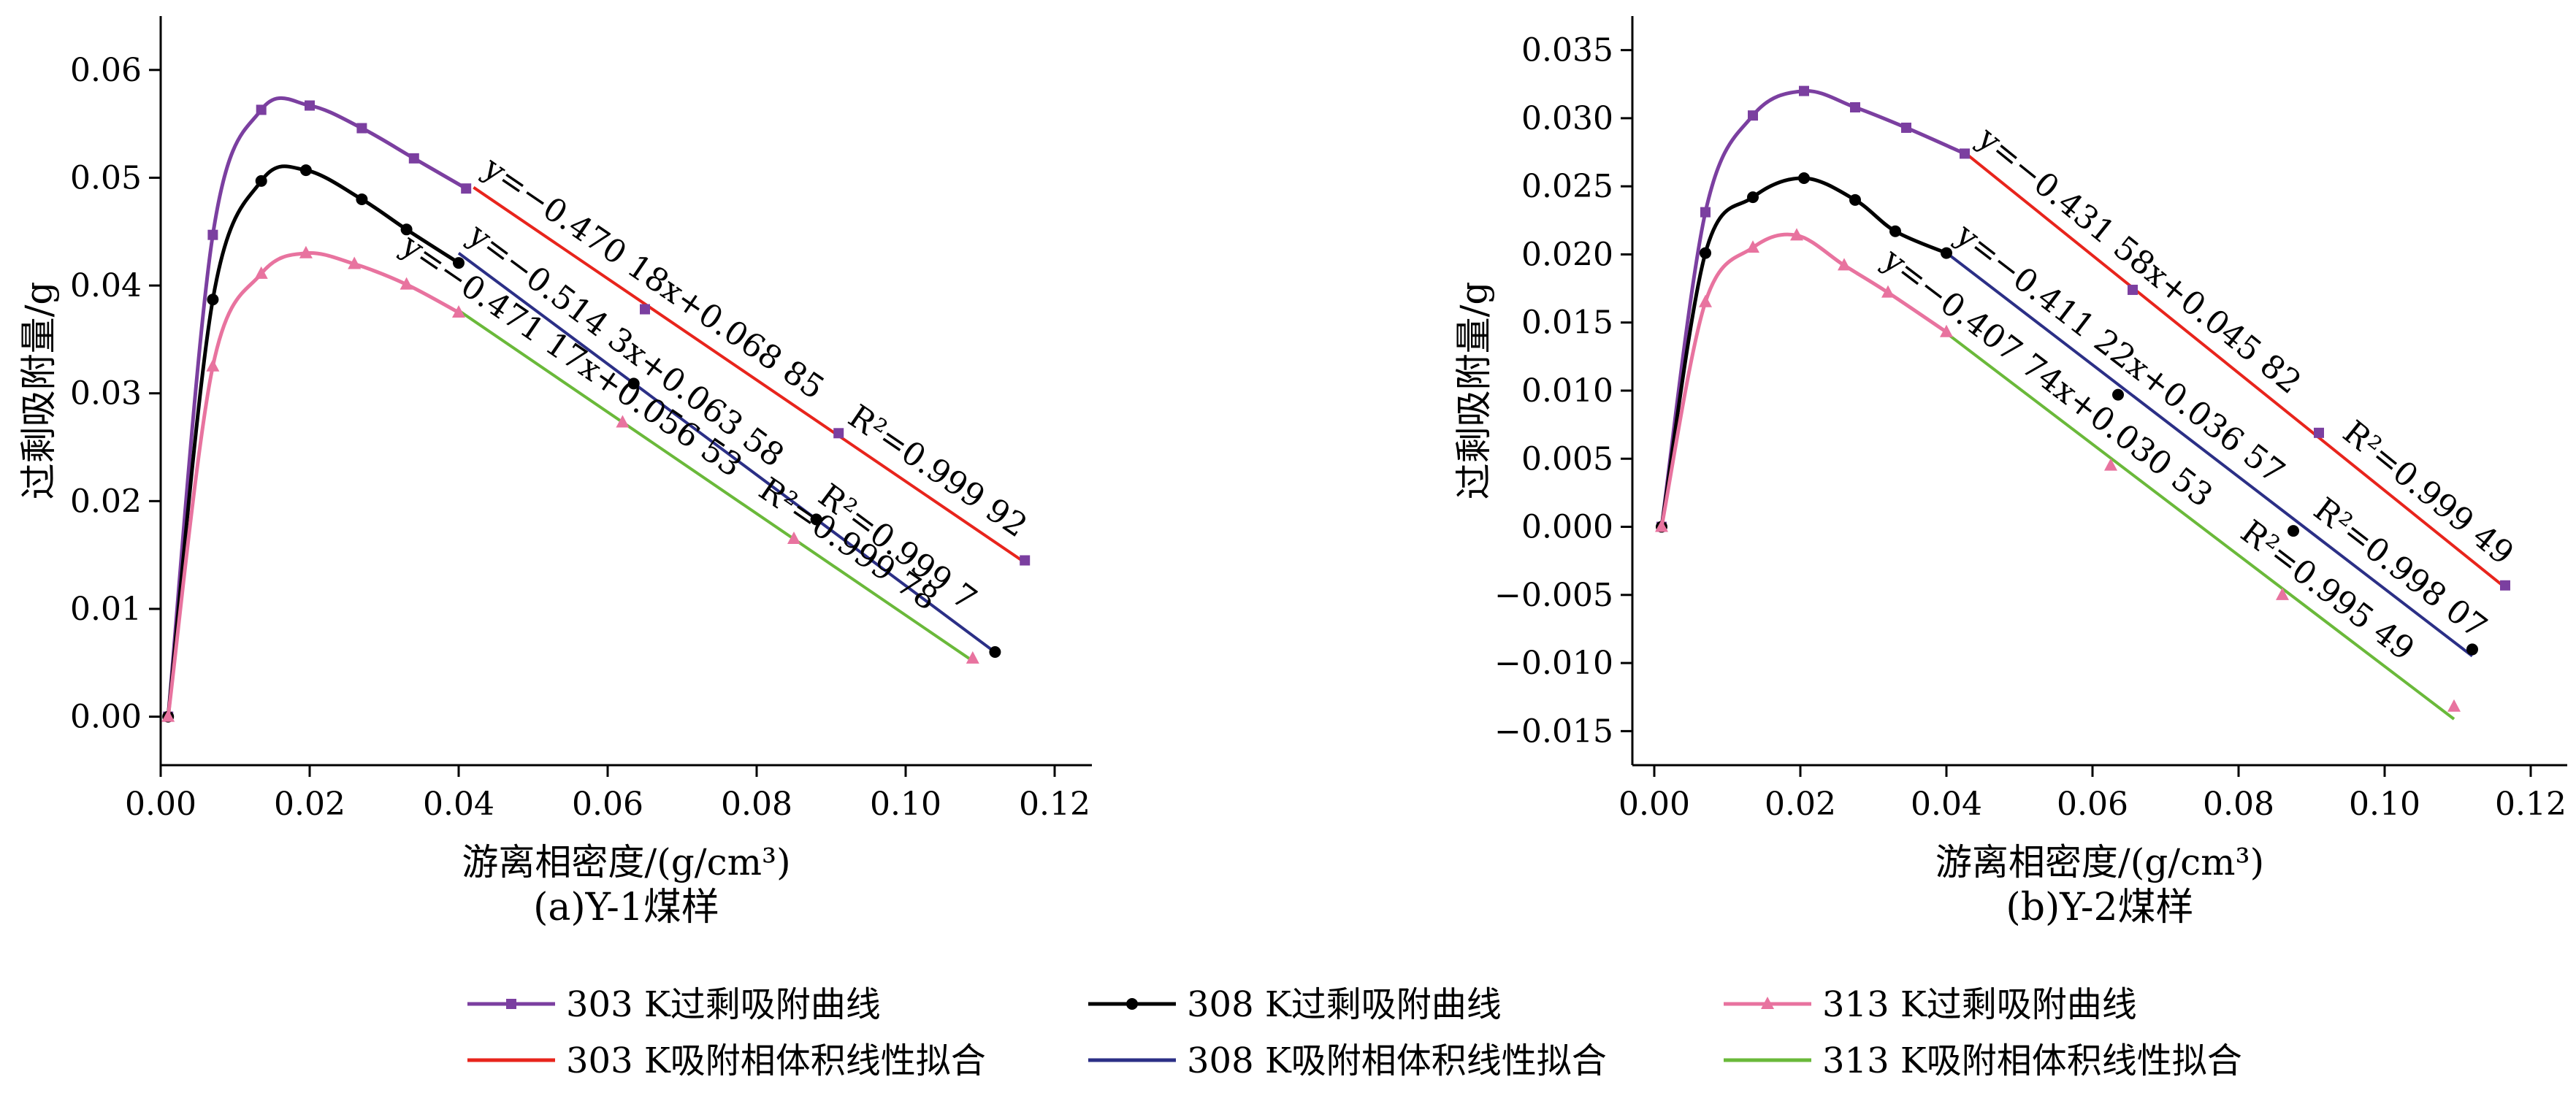 The height and width of the screenshot is (1093, 2576). I want to click on y-tick-label: 0.020, so click(1567, 254).